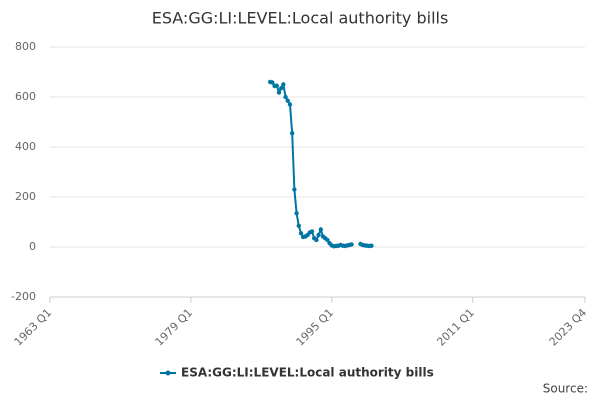 The width and height of the screenshot is (600, 400). I want to click on y-tick-label: -200, so click(23, 296).